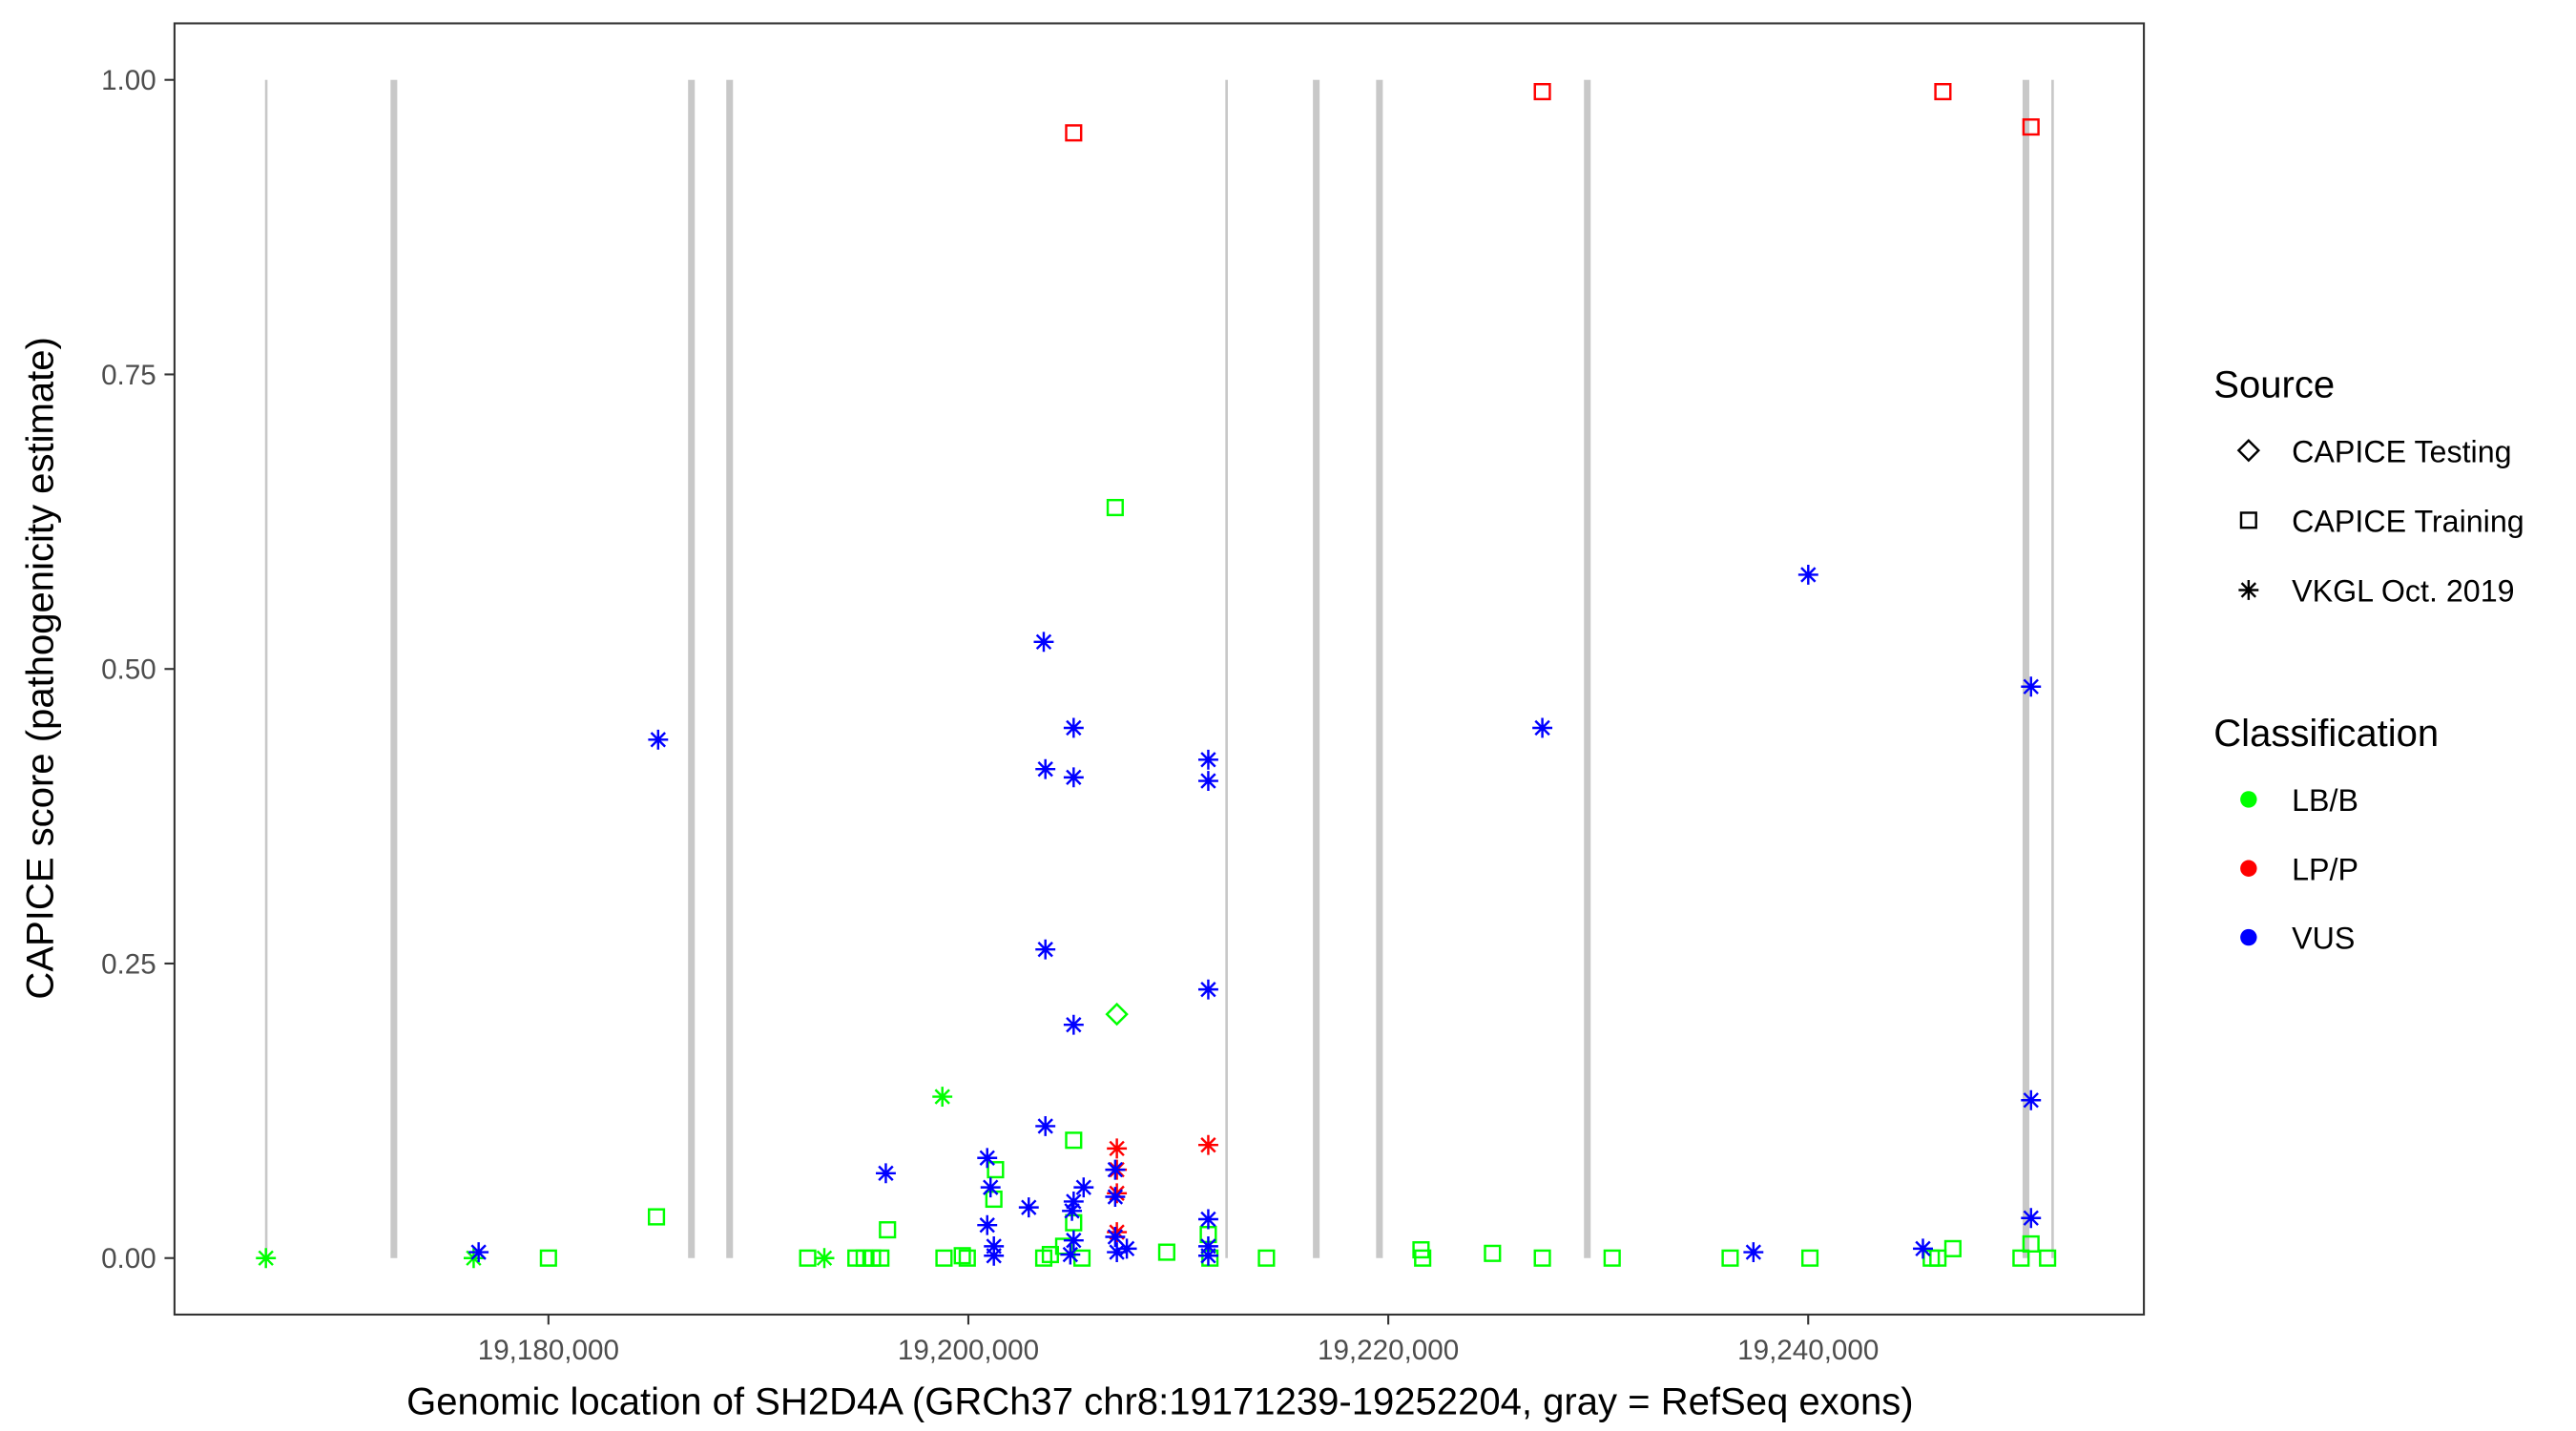 This screenshot has width=2576, height=1431. Describe the element at coordinates (128, 964) in the screenshot. I see `y-tick-label: 0.25` at that location.